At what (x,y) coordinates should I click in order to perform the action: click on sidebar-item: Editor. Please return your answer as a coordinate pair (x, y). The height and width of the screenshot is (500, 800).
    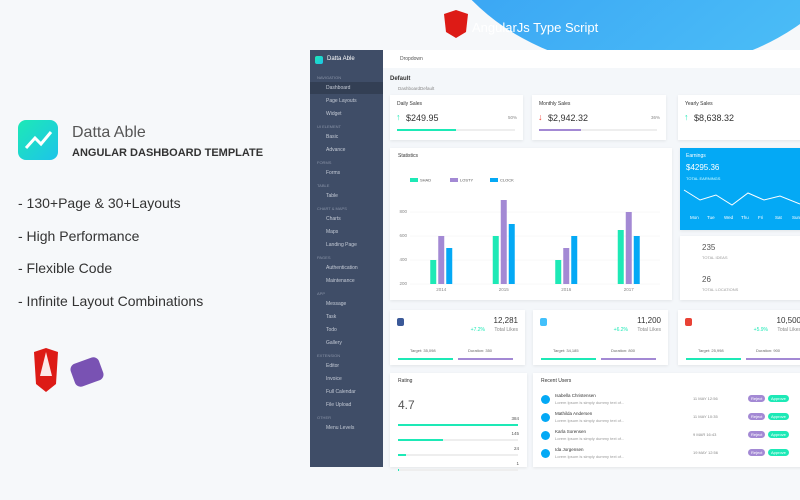
    Looking at the image, I should click on (346, 366).